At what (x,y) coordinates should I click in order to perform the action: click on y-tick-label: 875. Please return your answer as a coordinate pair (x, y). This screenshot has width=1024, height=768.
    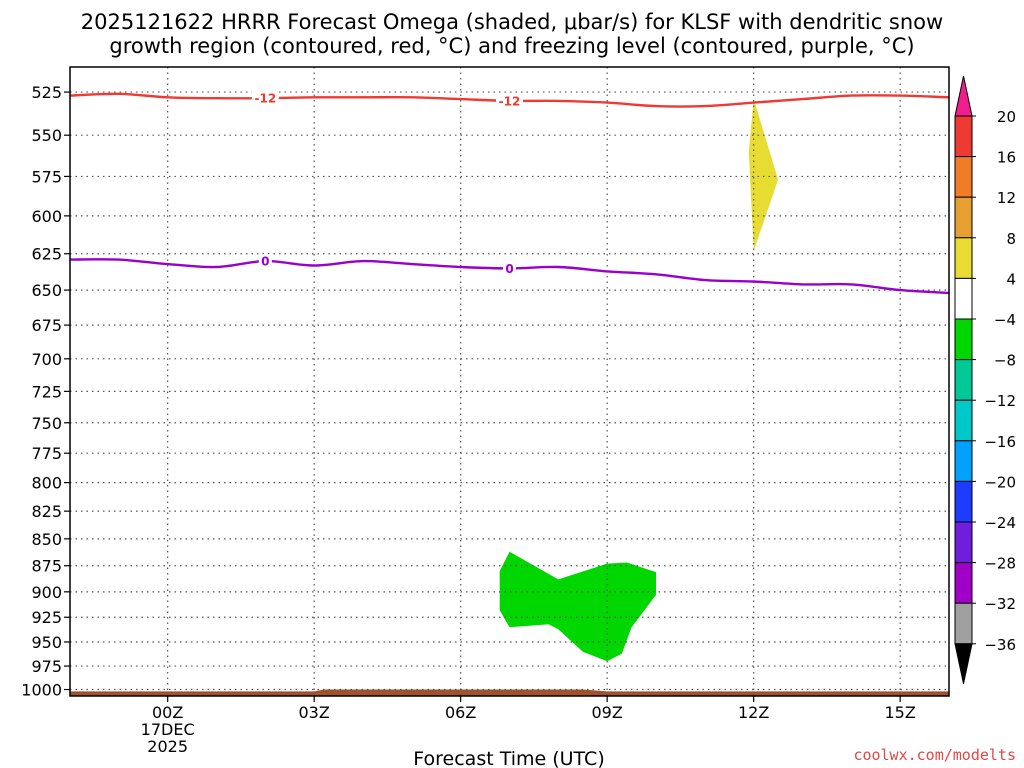
    Looking at the image, I should click on (46, 566).